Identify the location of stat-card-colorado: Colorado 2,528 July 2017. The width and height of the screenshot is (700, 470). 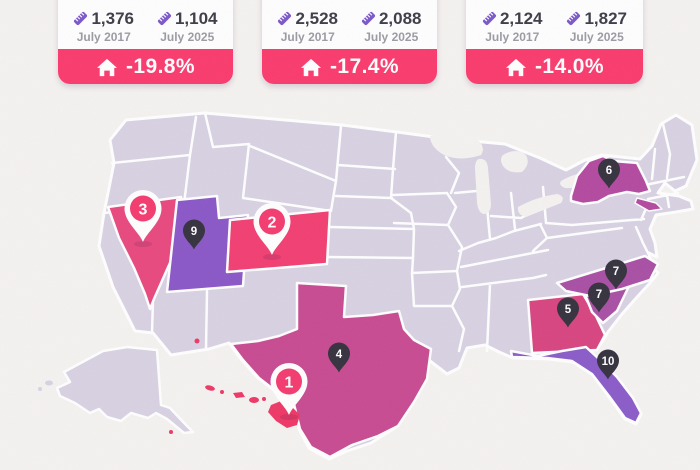
(349, 42).